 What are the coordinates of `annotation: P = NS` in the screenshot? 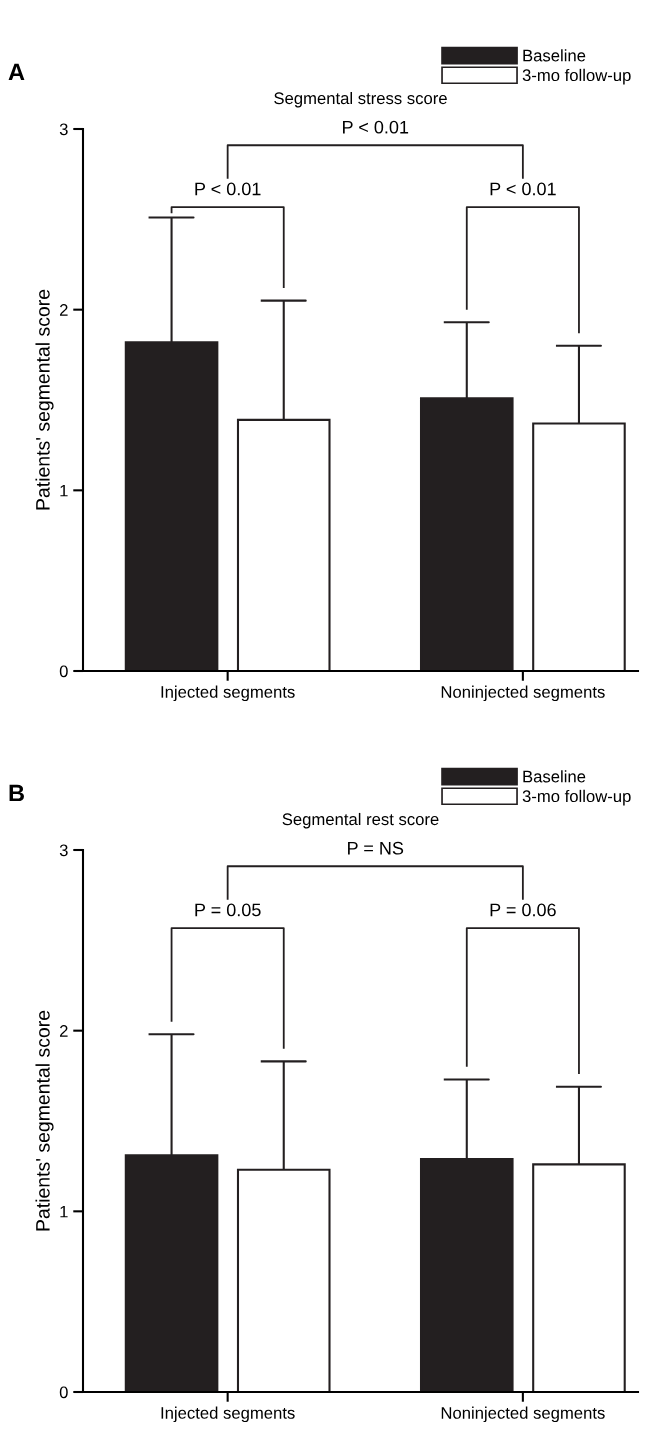 It's located at (376, 848).